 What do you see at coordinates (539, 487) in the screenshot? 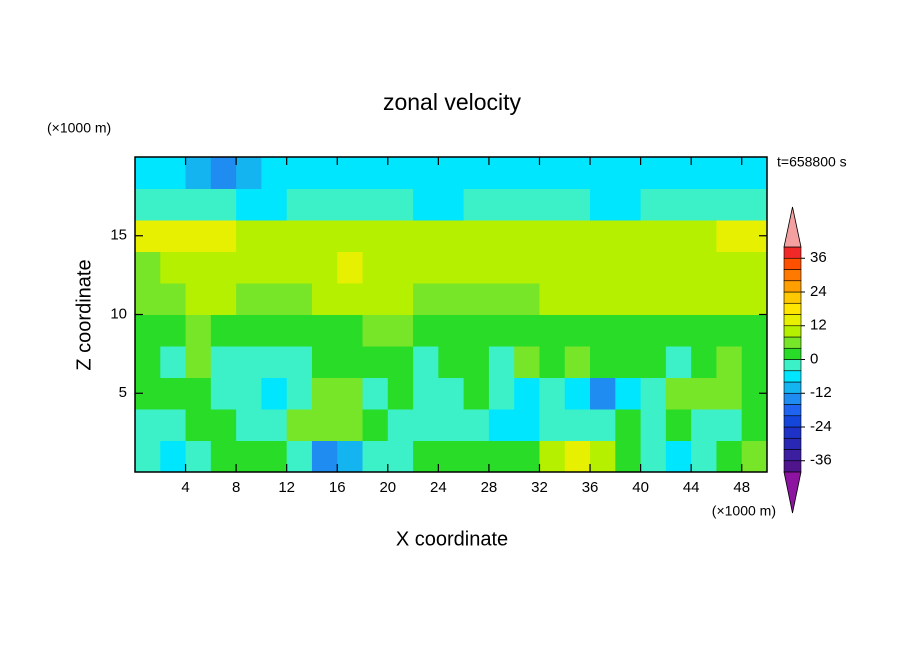
I see `x-tick-label: 32` at bounding box center [539, 487].